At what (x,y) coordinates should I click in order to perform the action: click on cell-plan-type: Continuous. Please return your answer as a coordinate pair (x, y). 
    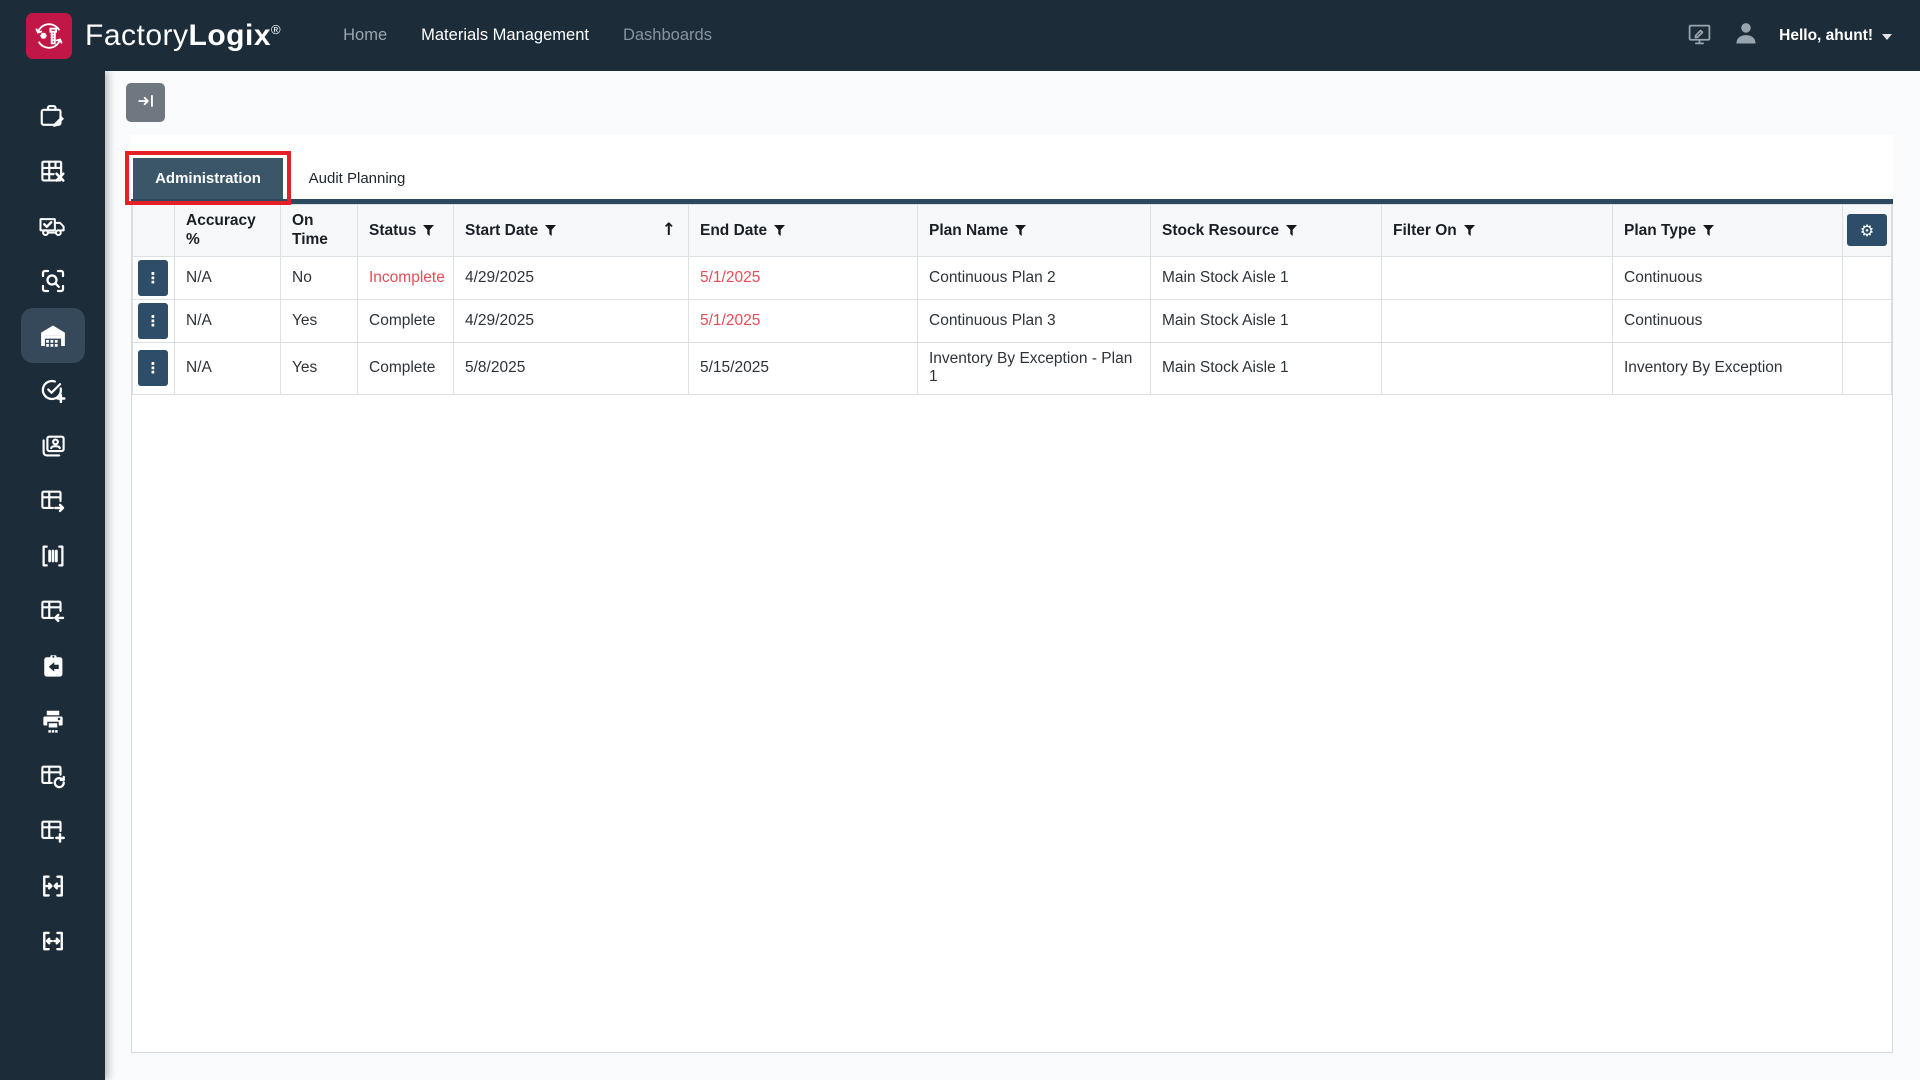
    Looking at the image, I should click on (1727, 320).